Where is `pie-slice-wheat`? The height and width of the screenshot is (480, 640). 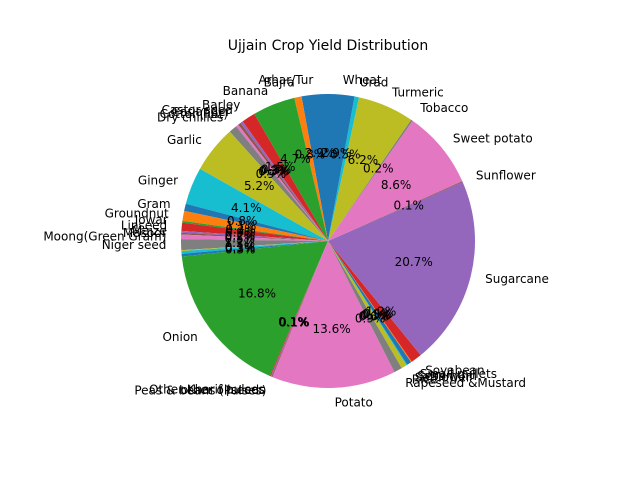 pie-slice-wheat is located at coordinates (341, 167).